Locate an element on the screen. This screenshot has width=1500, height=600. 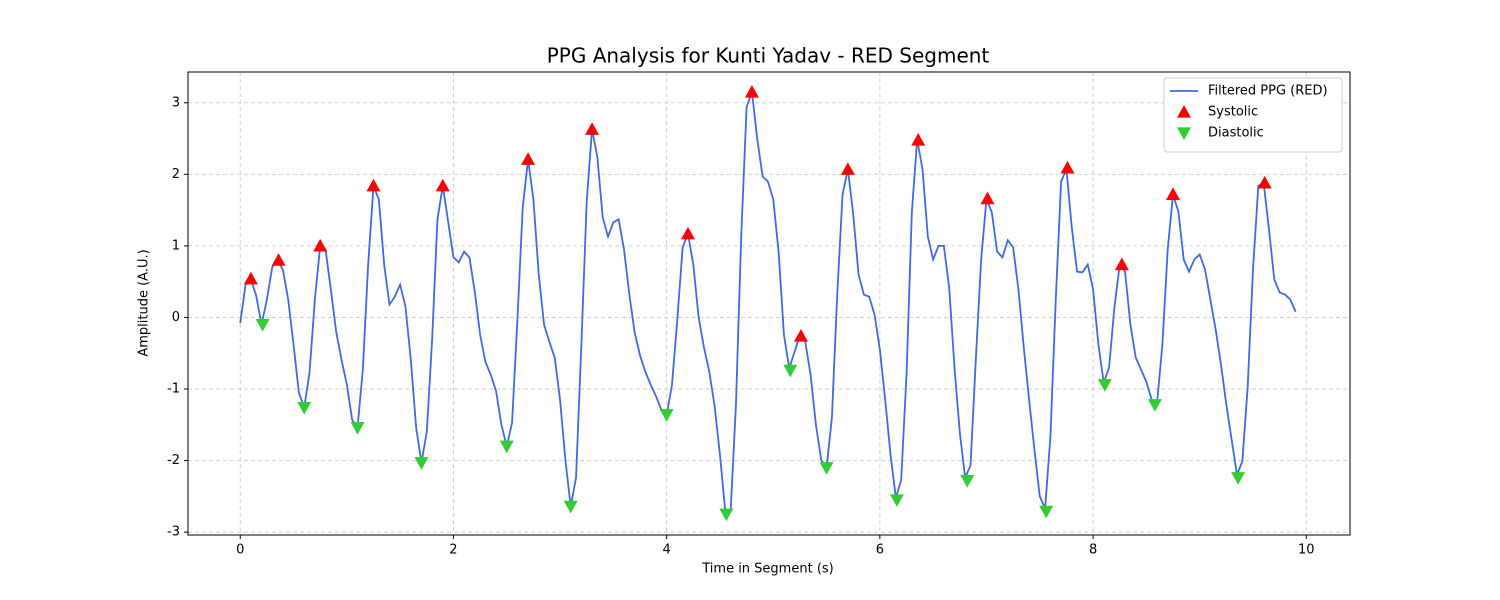
legend: Filtered PPG (RED) Systolic Diastolic is located at coordinates (1253, 115).